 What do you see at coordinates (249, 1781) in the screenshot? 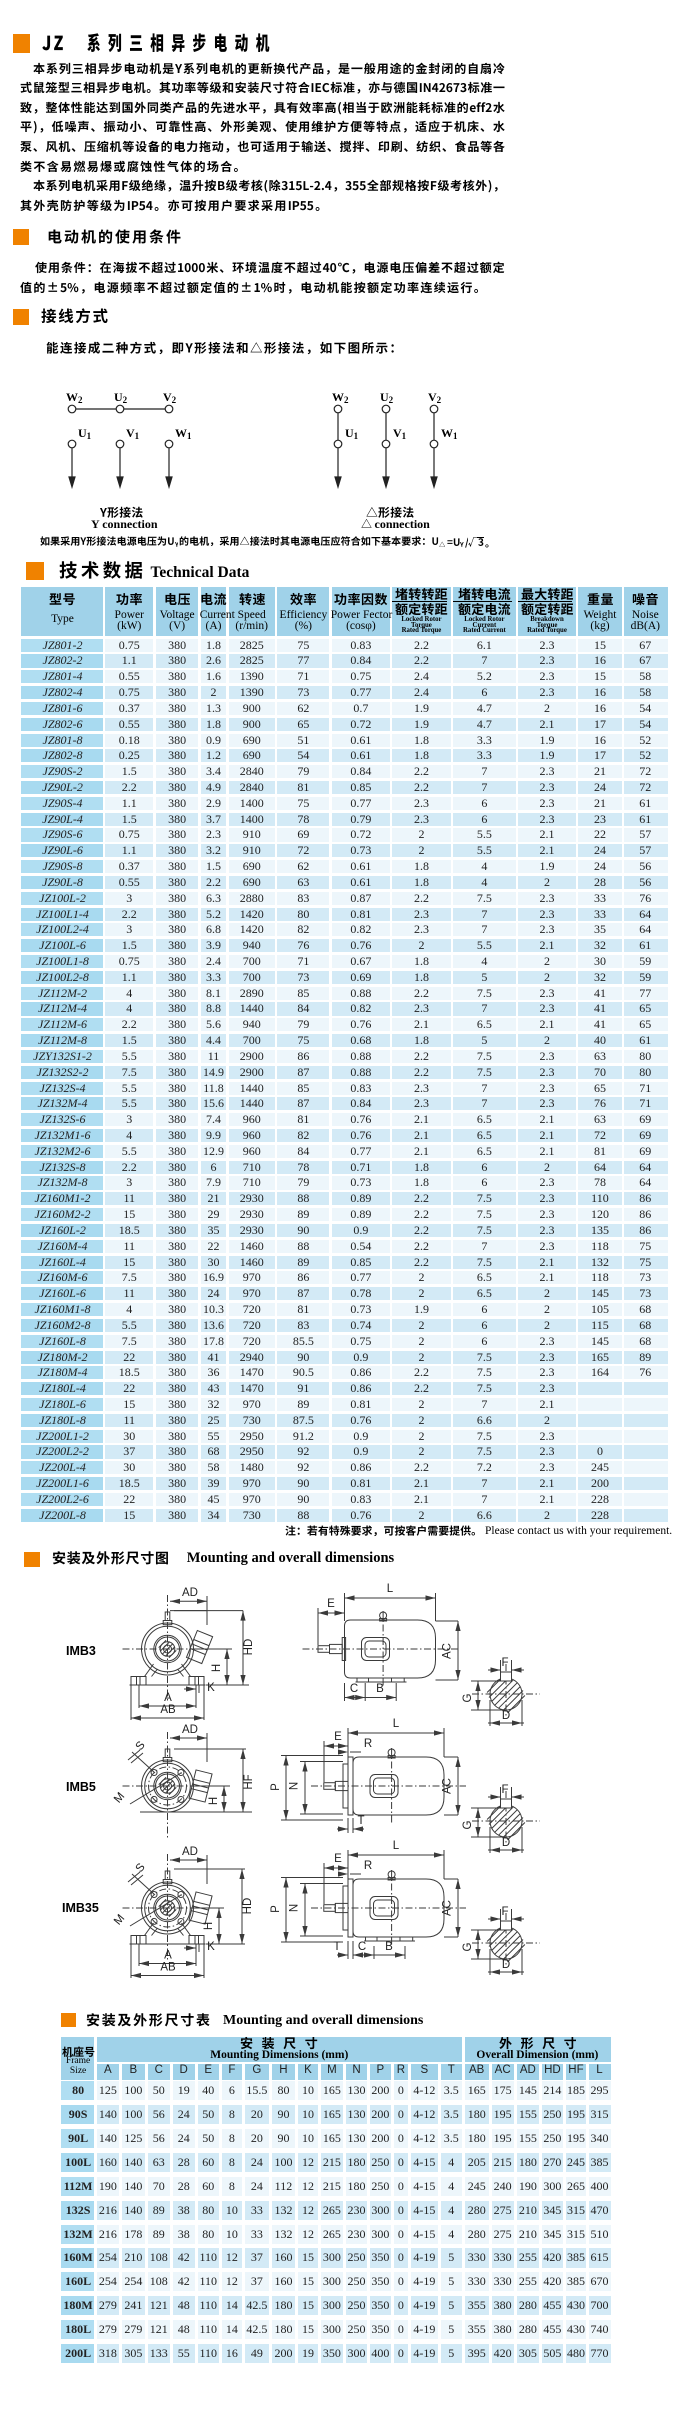
I see `svg-text: HF` at bounding box center [249, 1781].